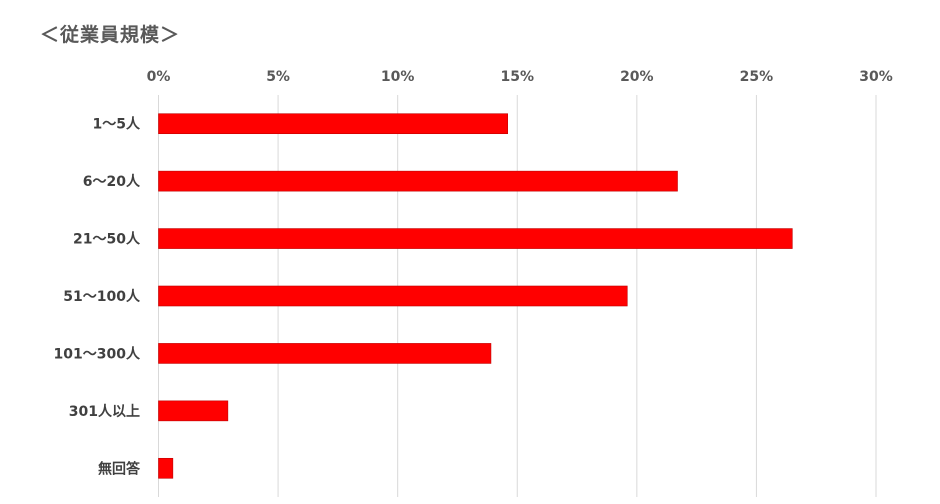  What do you see at coordinates (104, 411) in the screenshot?
I see `category-label: 301人以上` at bounding box center [104, 411].